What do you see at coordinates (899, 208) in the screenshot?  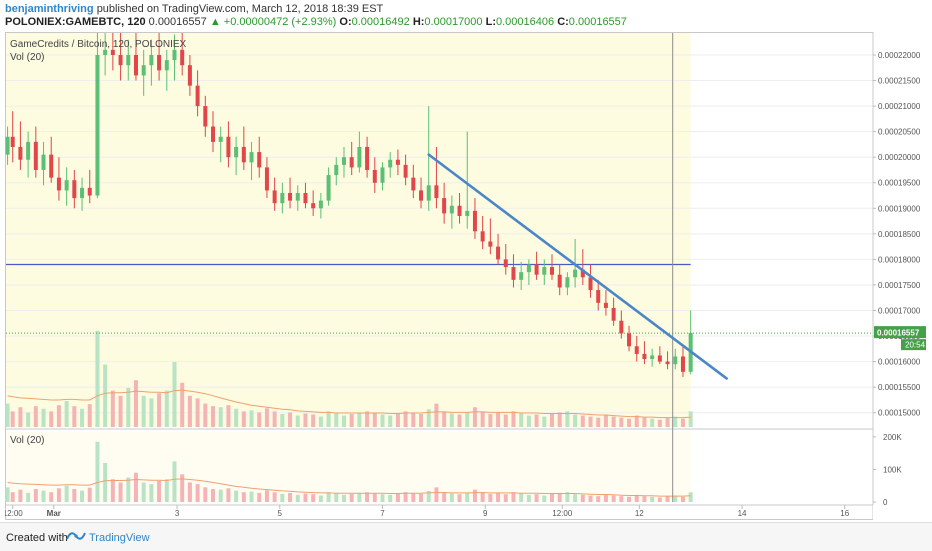 I see `price-tick-label: 0.00019000` at bounding box center [899, 208].